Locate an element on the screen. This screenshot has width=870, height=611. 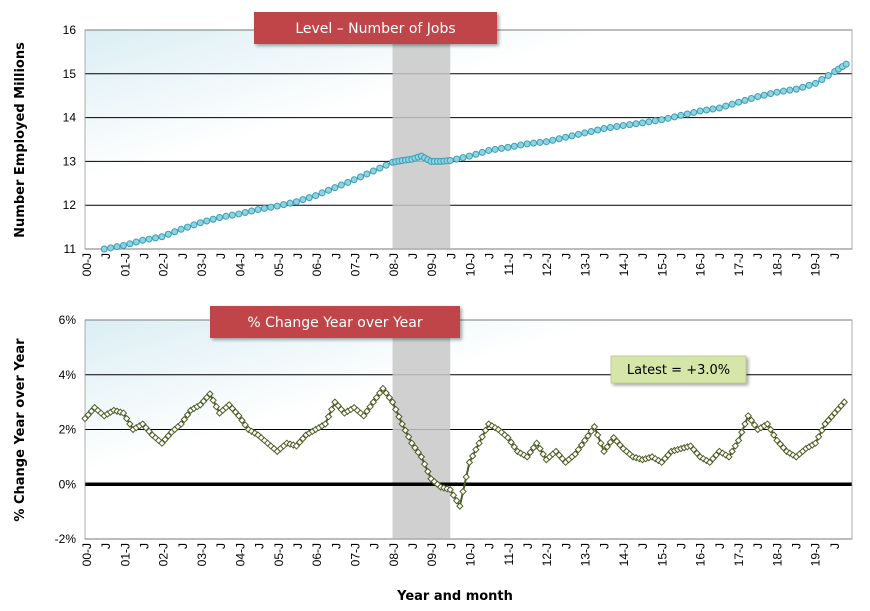
top-title-box is located at coordinates (375, 28).